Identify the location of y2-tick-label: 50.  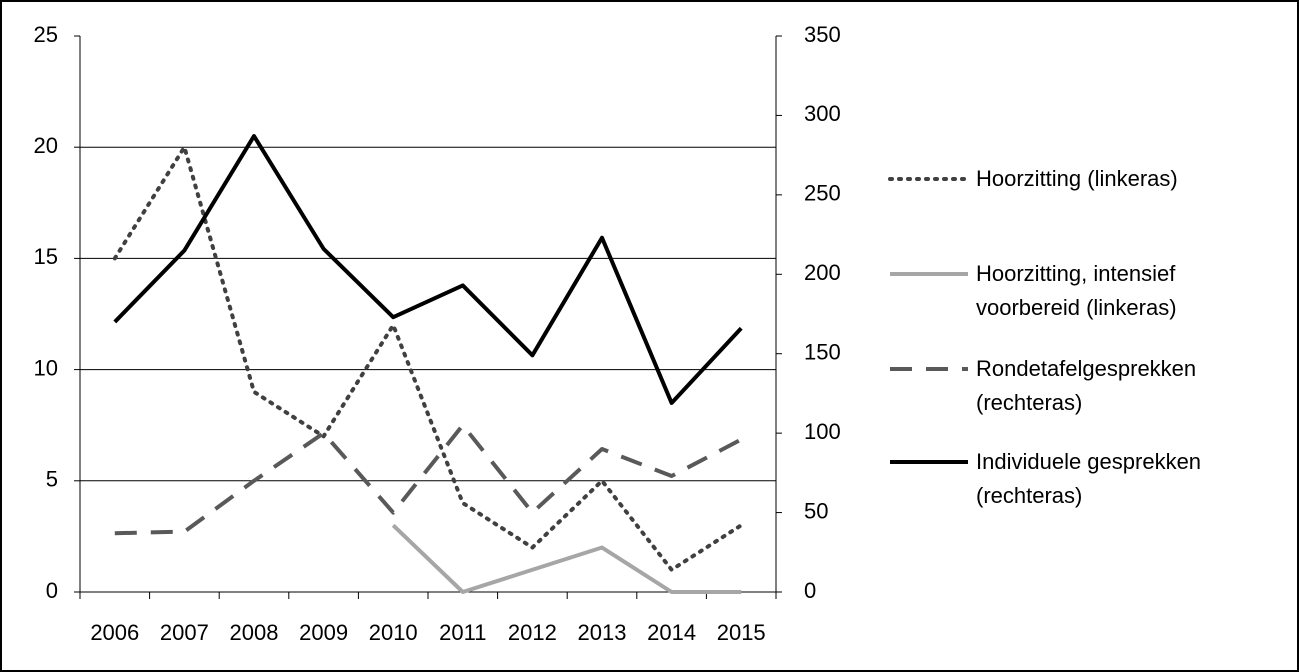
(816, 510).